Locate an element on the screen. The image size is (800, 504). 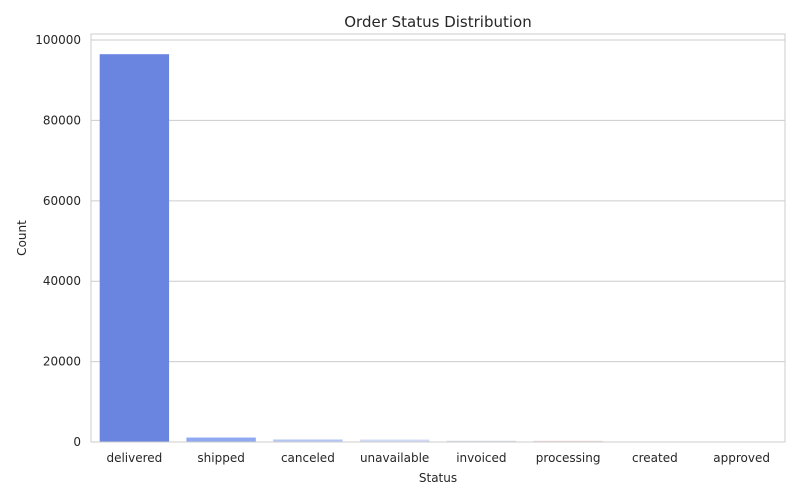
y-tick-label: 100000 is located at coordinates (58, 40).